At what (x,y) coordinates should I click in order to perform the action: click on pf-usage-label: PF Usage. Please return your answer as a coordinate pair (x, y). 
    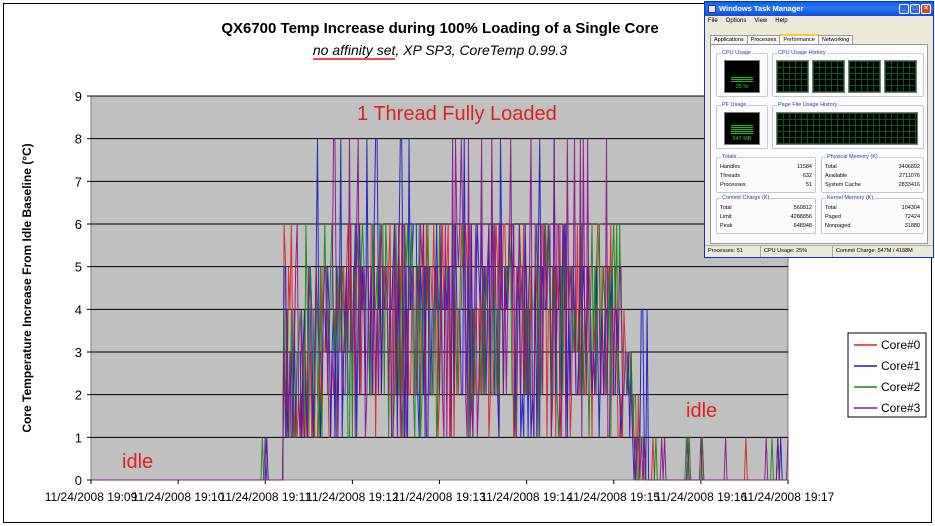
    Looking at the image, I should click on (734, 105).